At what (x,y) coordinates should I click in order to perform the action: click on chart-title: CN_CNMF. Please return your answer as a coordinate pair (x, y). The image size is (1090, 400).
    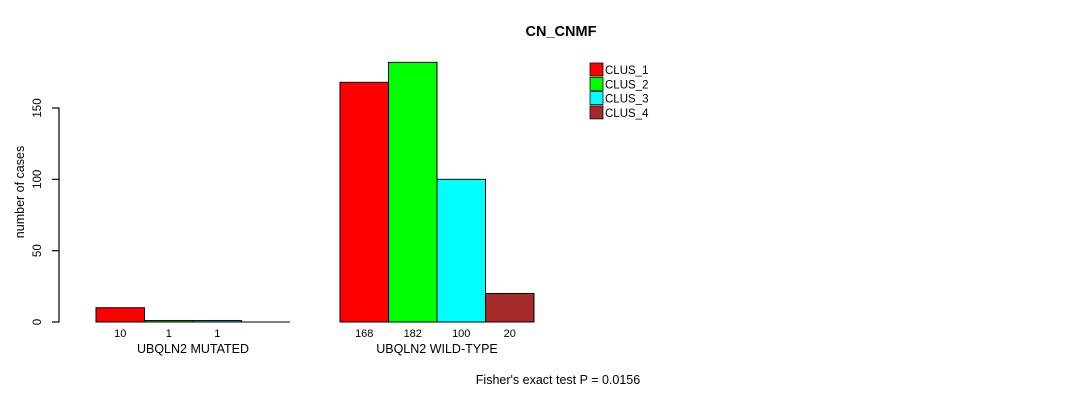
    Looking at the image, I should click on (561, 32).